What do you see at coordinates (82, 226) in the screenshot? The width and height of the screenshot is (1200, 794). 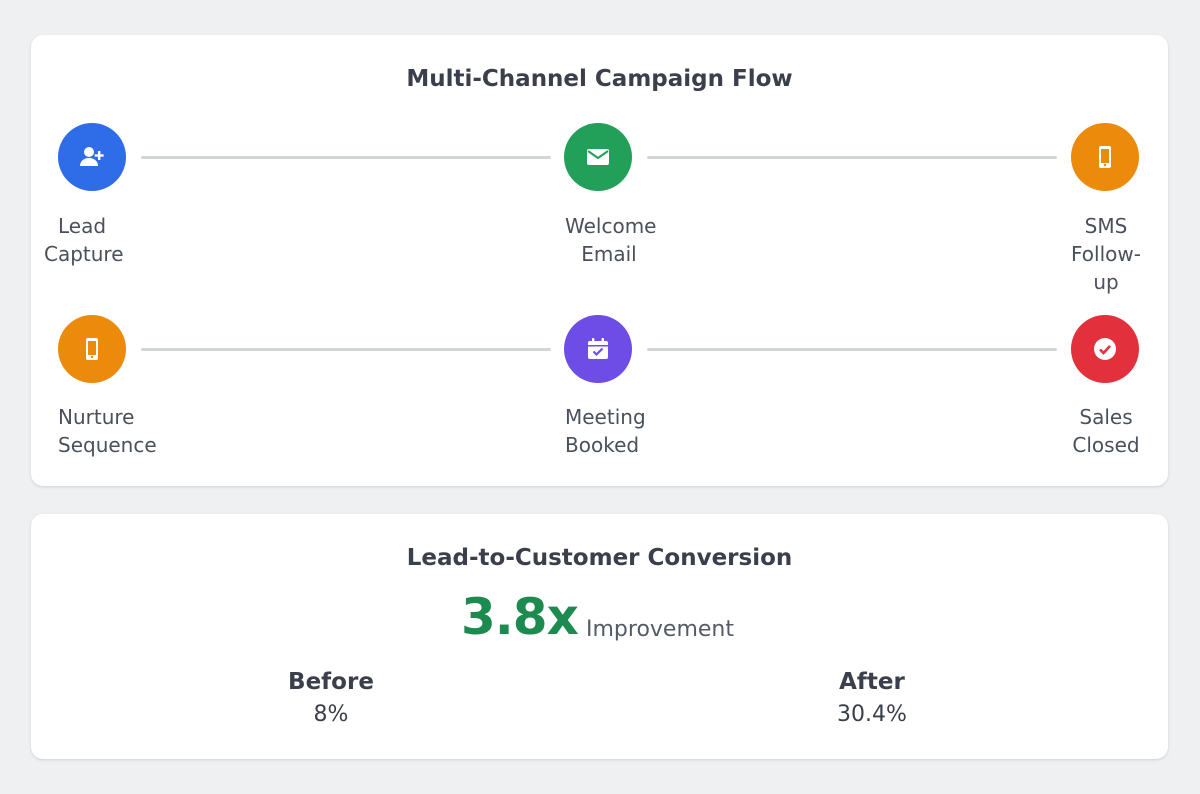 I see `step-label-line: Lead` at bounding box center [82, 226].